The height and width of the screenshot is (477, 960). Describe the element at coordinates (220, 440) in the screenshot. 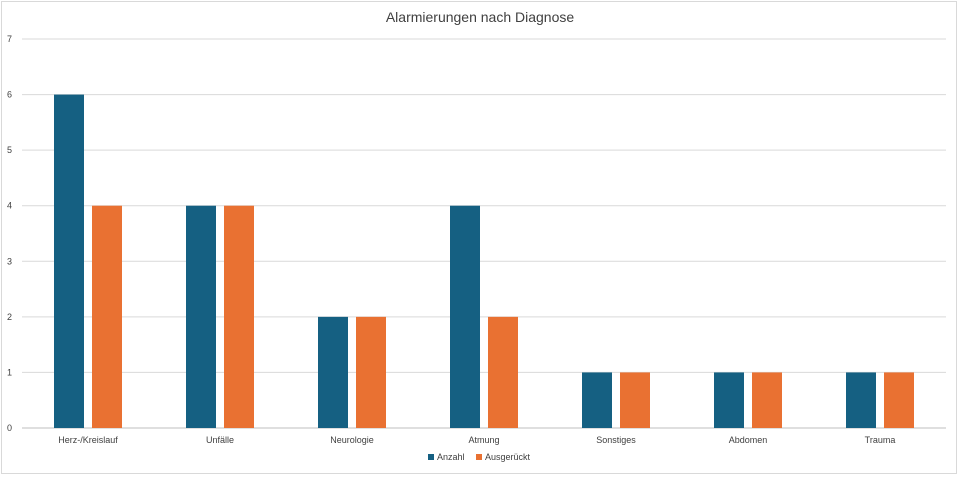

I see `x-tick-label: Unfälle` at that location.